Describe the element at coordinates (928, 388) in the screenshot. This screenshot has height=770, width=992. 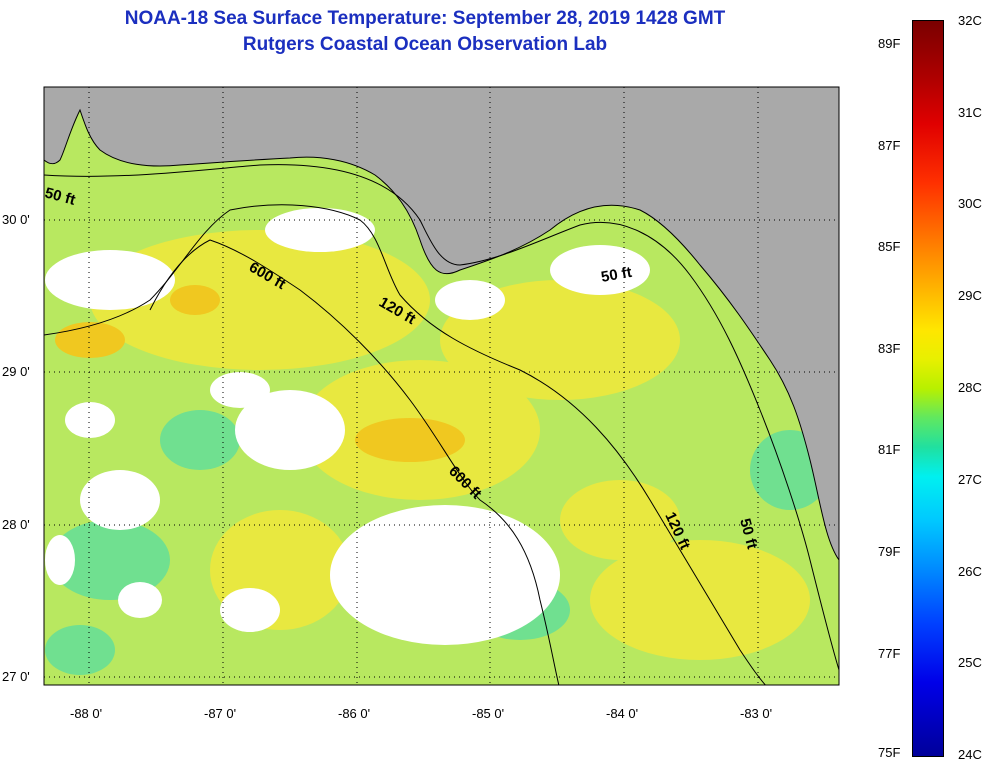
I see `temperature-colorbar` at that location.